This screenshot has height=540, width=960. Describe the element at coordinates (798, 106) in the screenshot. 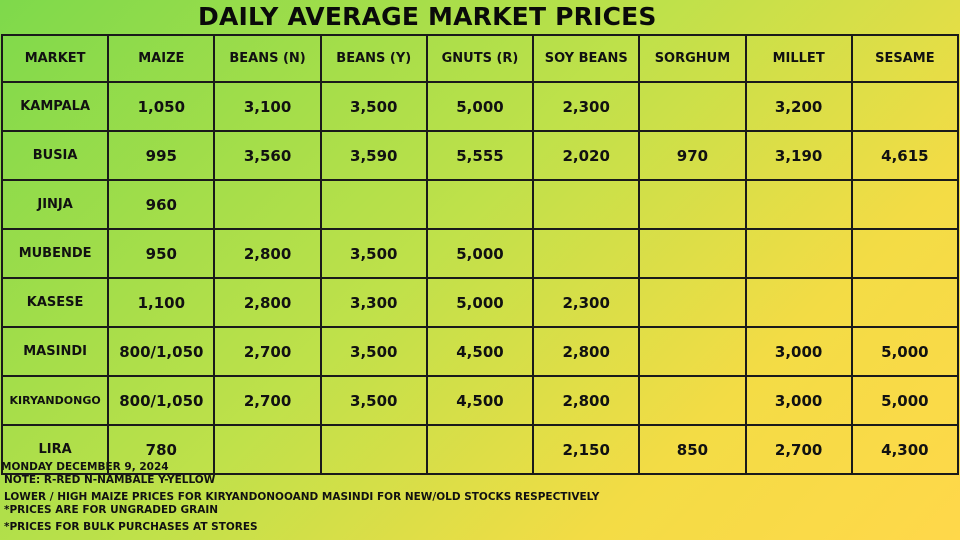

I see `price-cell-millet: 3,200` at that location.